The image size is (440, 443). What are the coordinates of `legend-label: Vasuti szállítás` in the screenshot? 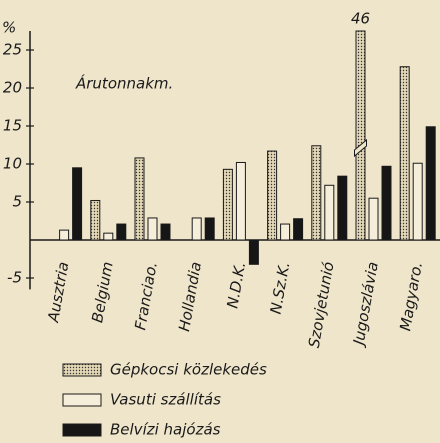 It's located at (165, 400).